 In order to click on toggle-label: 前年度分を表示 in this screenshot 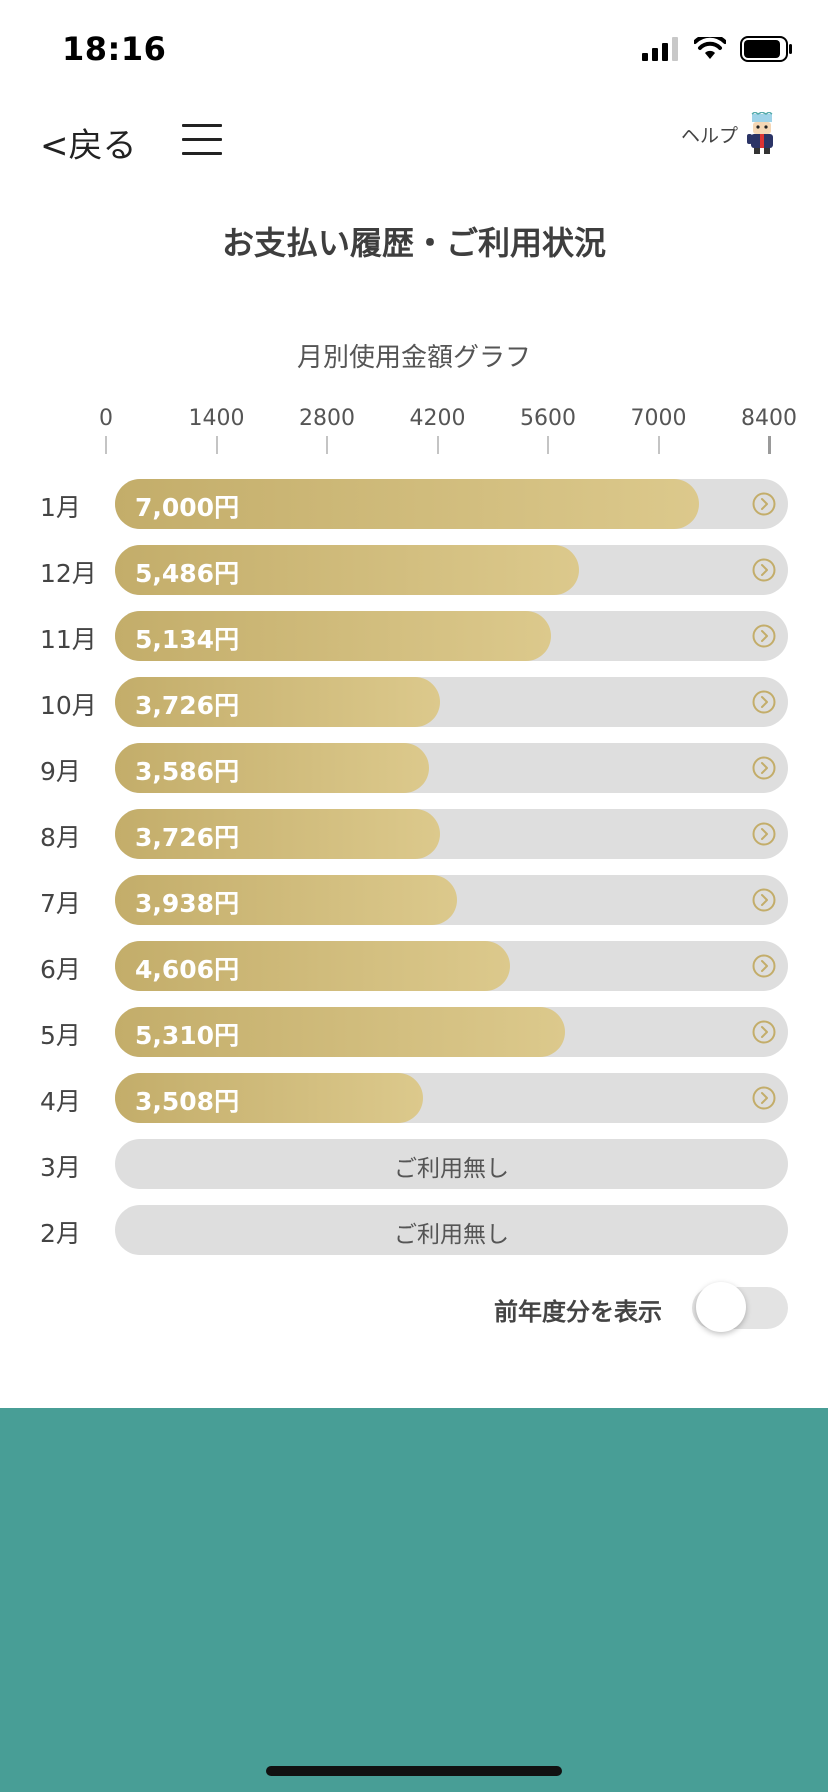, I will do `click(578, 1312)`.